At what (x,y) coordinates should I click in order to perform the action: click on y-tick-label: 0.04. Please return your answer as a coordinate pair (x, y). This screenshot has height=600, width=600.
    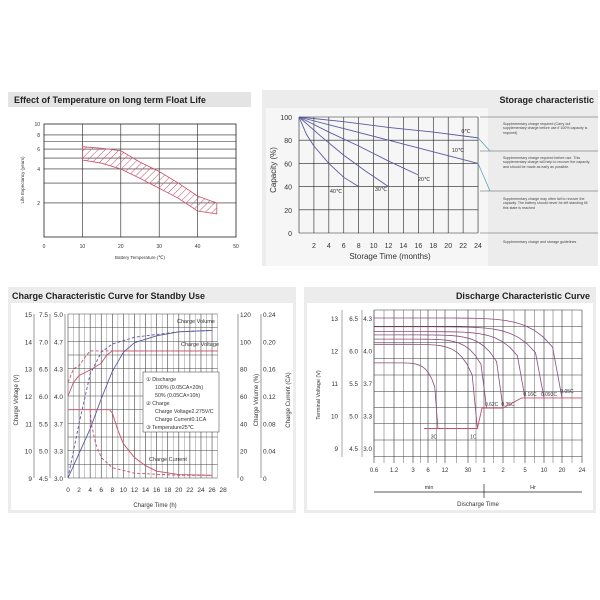
    Looking at the image, I should click on (269, 452).